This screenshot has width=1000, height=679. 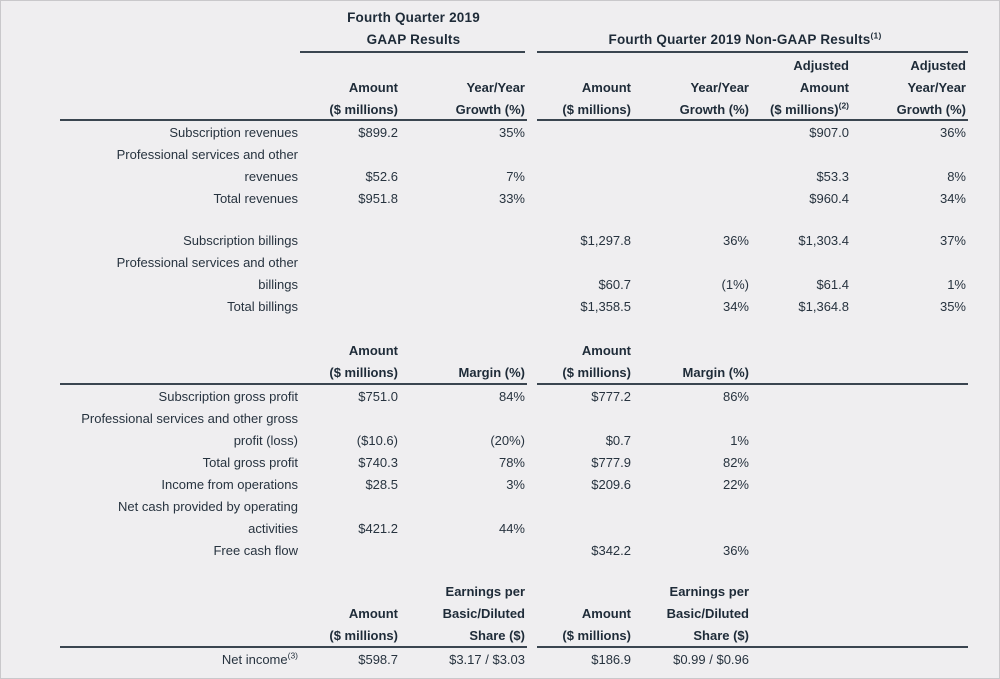 What do you see at coordinates (484, 440) in the screenshot?
I see `table-row: profit (loss) ($10.6) (20%) $0.7 1%` at bounding box center [484, 440].